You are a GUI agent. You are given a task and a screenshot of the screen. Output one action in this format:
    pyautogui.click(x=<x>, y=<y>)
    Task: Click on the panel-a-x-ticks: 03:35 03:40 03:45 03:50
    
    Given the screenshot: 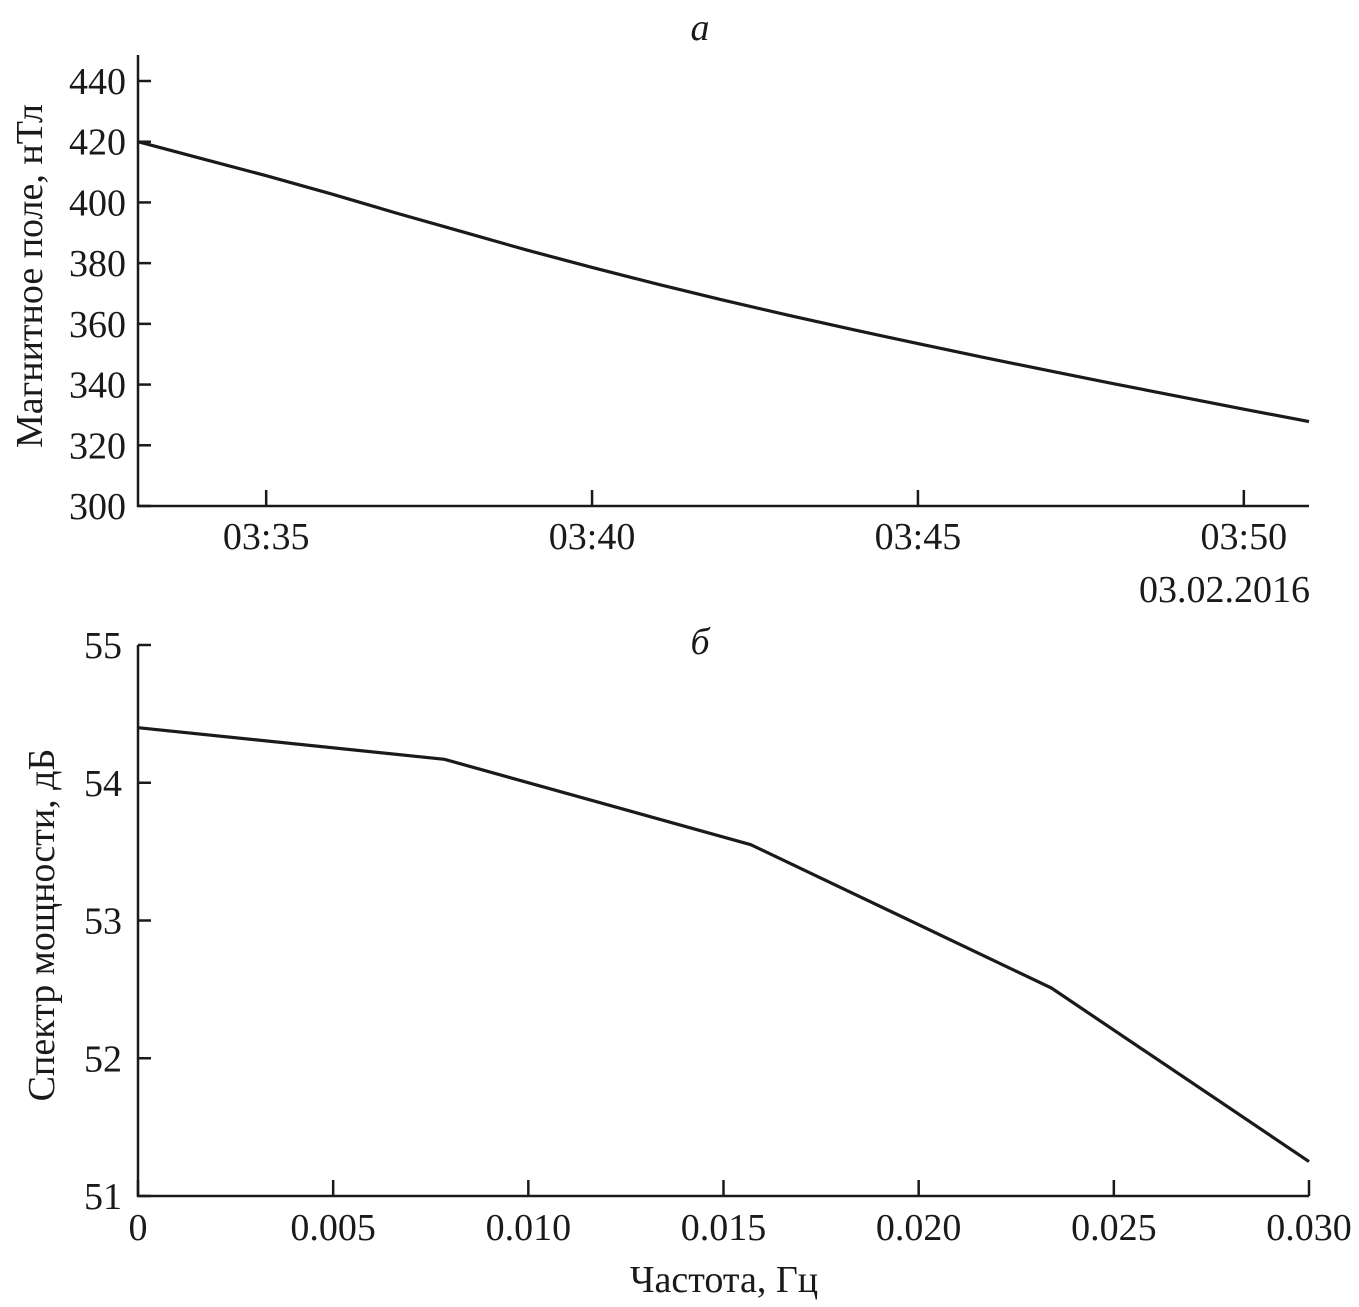 What is the action you would take?
    pyautogui.click(x=755, y=524)
    